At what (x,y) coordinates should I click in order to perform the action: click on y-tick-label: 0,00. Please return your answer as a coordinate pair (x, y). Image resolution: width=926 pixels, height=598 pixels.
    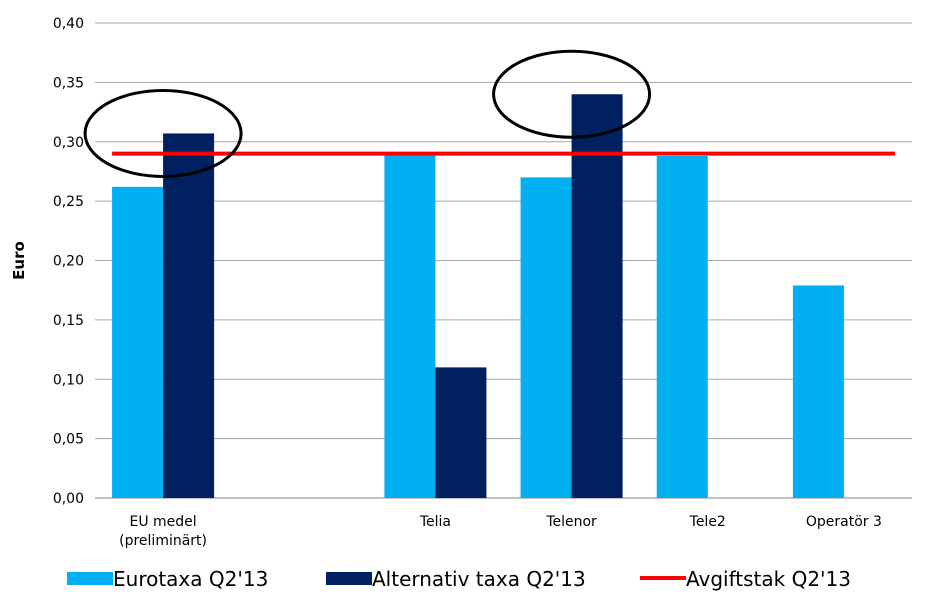
    Looking at the image, I should click on (68, 499).